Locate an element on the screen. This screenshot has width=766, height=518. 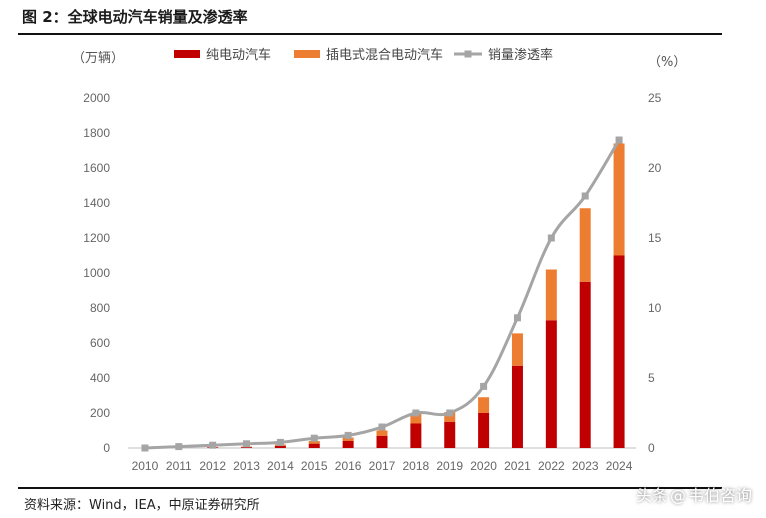
penetration-point-2017 is located at coordinates (382, 427).